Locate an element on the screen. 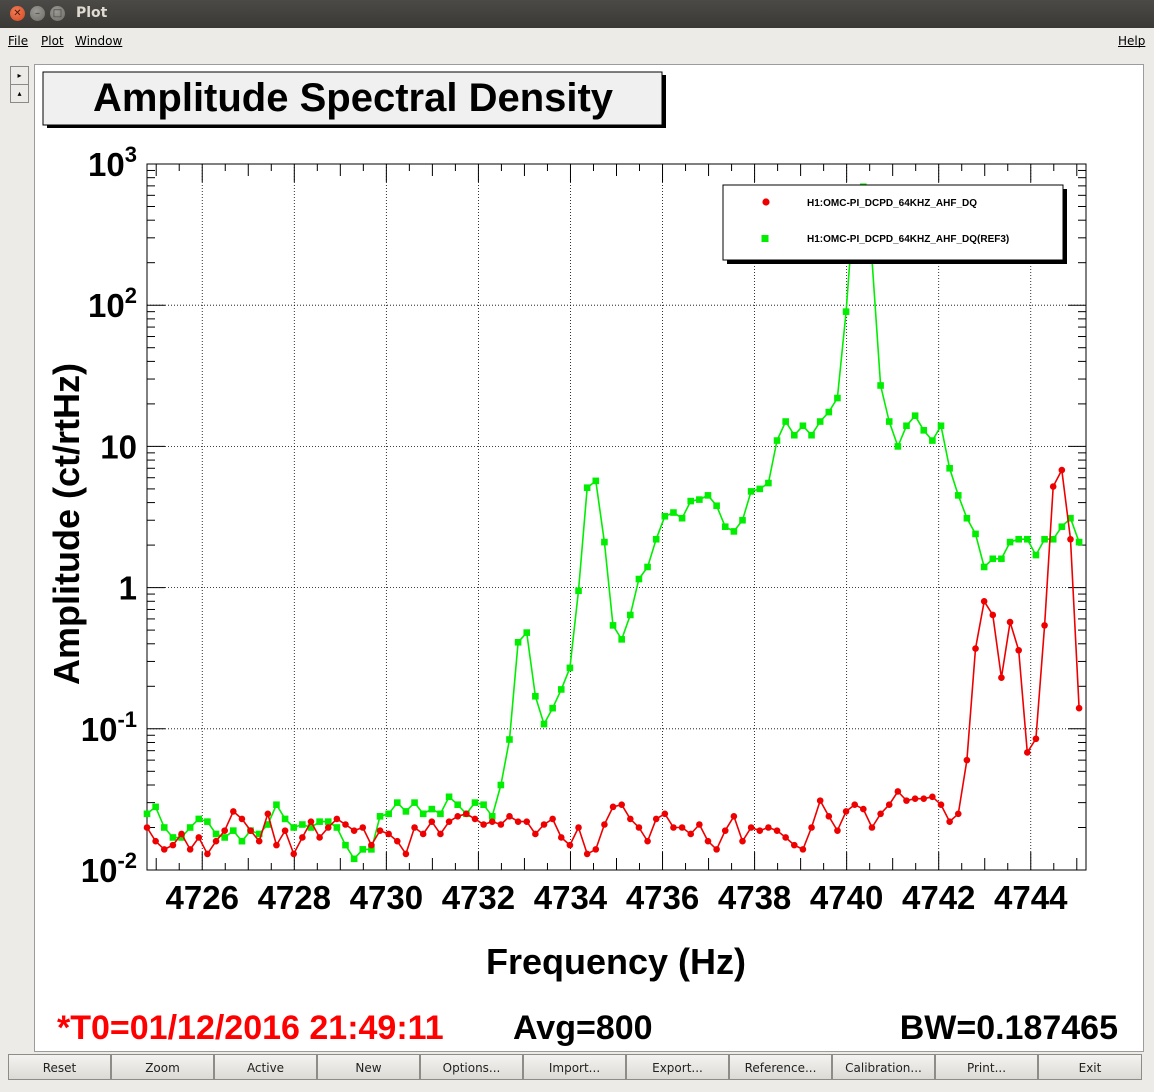 Image resolution: width=1154 pixels, height=1092 pixels. legend-label-red: H1:OMC-PI_DCPD_64KHZ_AHF_DQ is located at coordinates (892, 203).